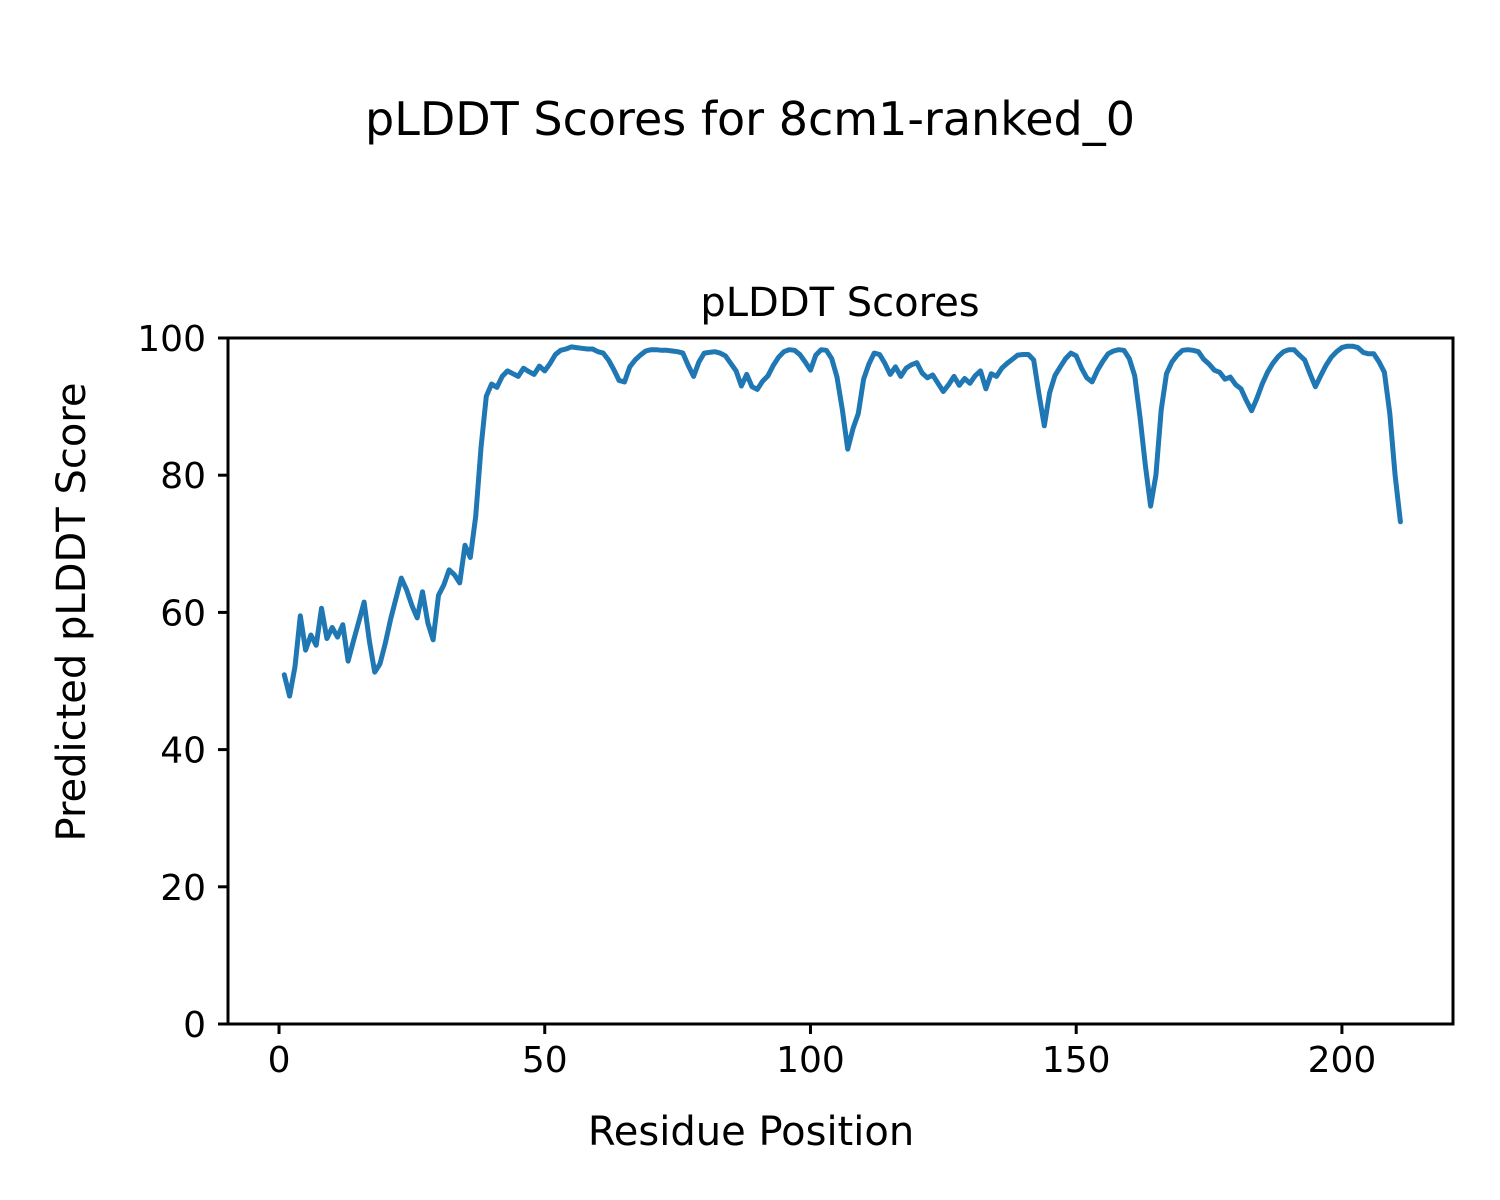 The image size is (1500, 1200). Describe the element at coordinates (839, 303) in the screenshot. I see `axes-title: pLDDT Scores` at that location.